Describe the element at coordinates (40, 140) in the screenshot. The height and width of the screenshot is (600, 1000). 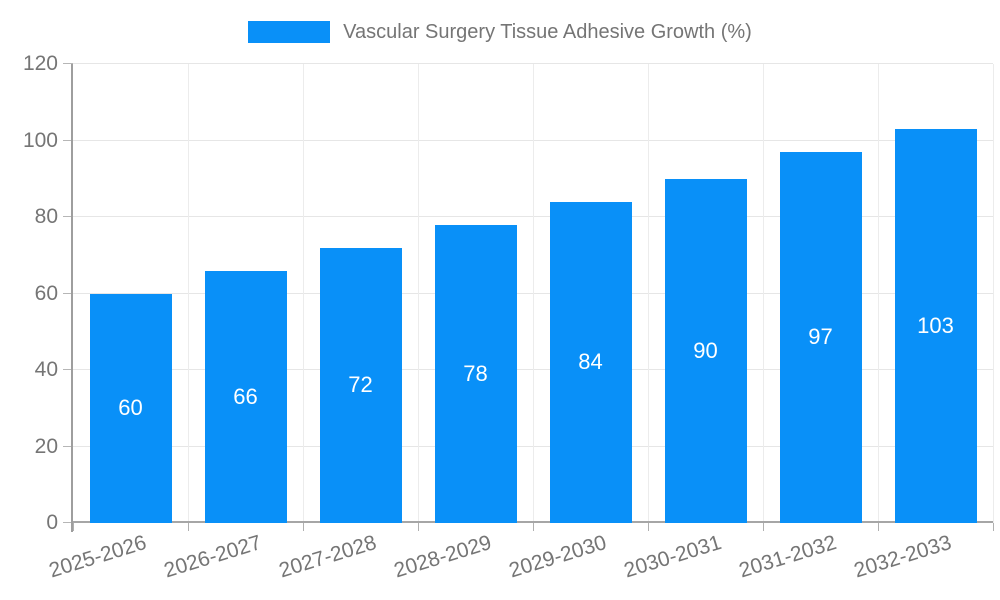
I see `y-axis-label: 100` at that location.